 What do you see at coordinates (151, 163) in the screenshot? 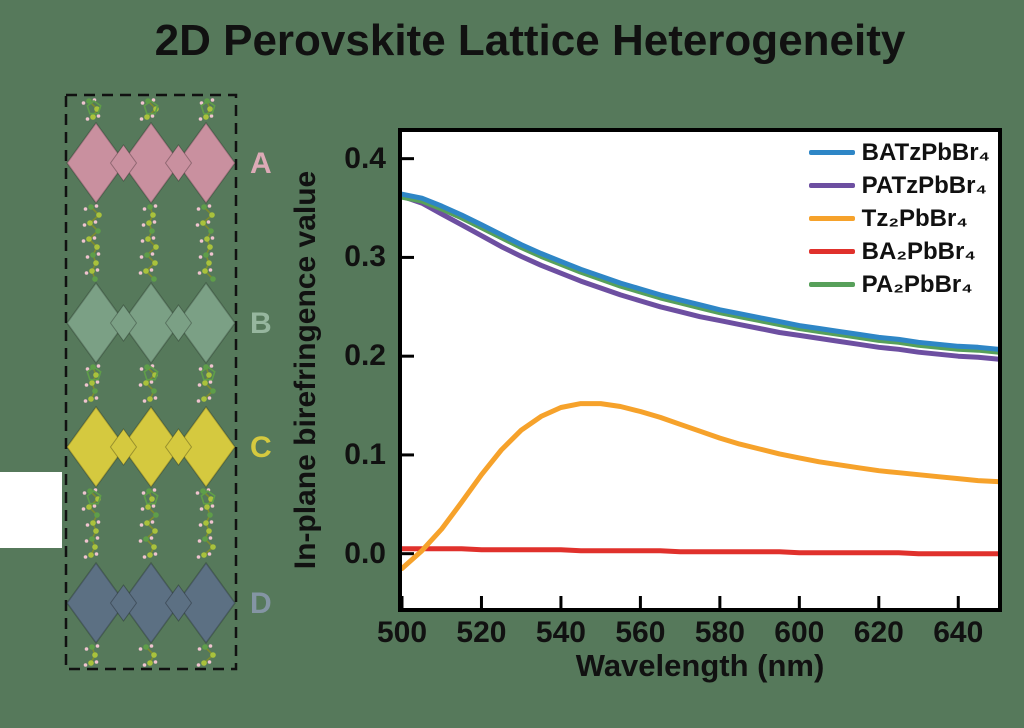
I see `octahedra-row-A` at bounding box center [151, 163].